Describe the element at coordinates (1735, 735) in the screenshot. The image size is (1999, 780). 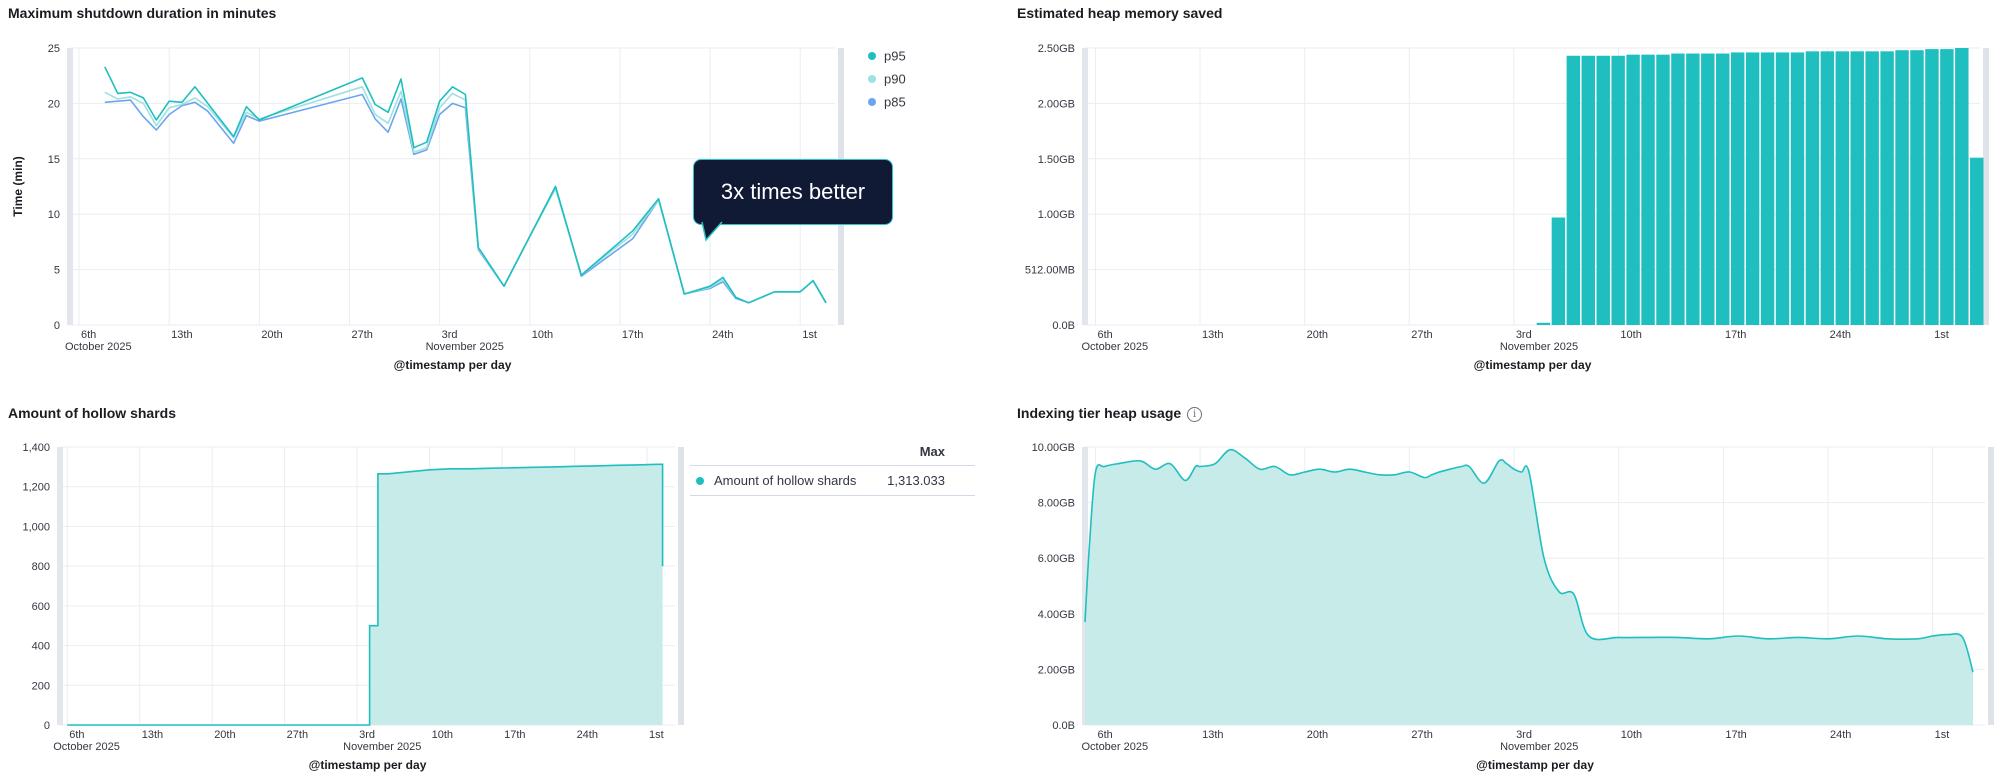
I see `x-tick-label: 17th` at that location.